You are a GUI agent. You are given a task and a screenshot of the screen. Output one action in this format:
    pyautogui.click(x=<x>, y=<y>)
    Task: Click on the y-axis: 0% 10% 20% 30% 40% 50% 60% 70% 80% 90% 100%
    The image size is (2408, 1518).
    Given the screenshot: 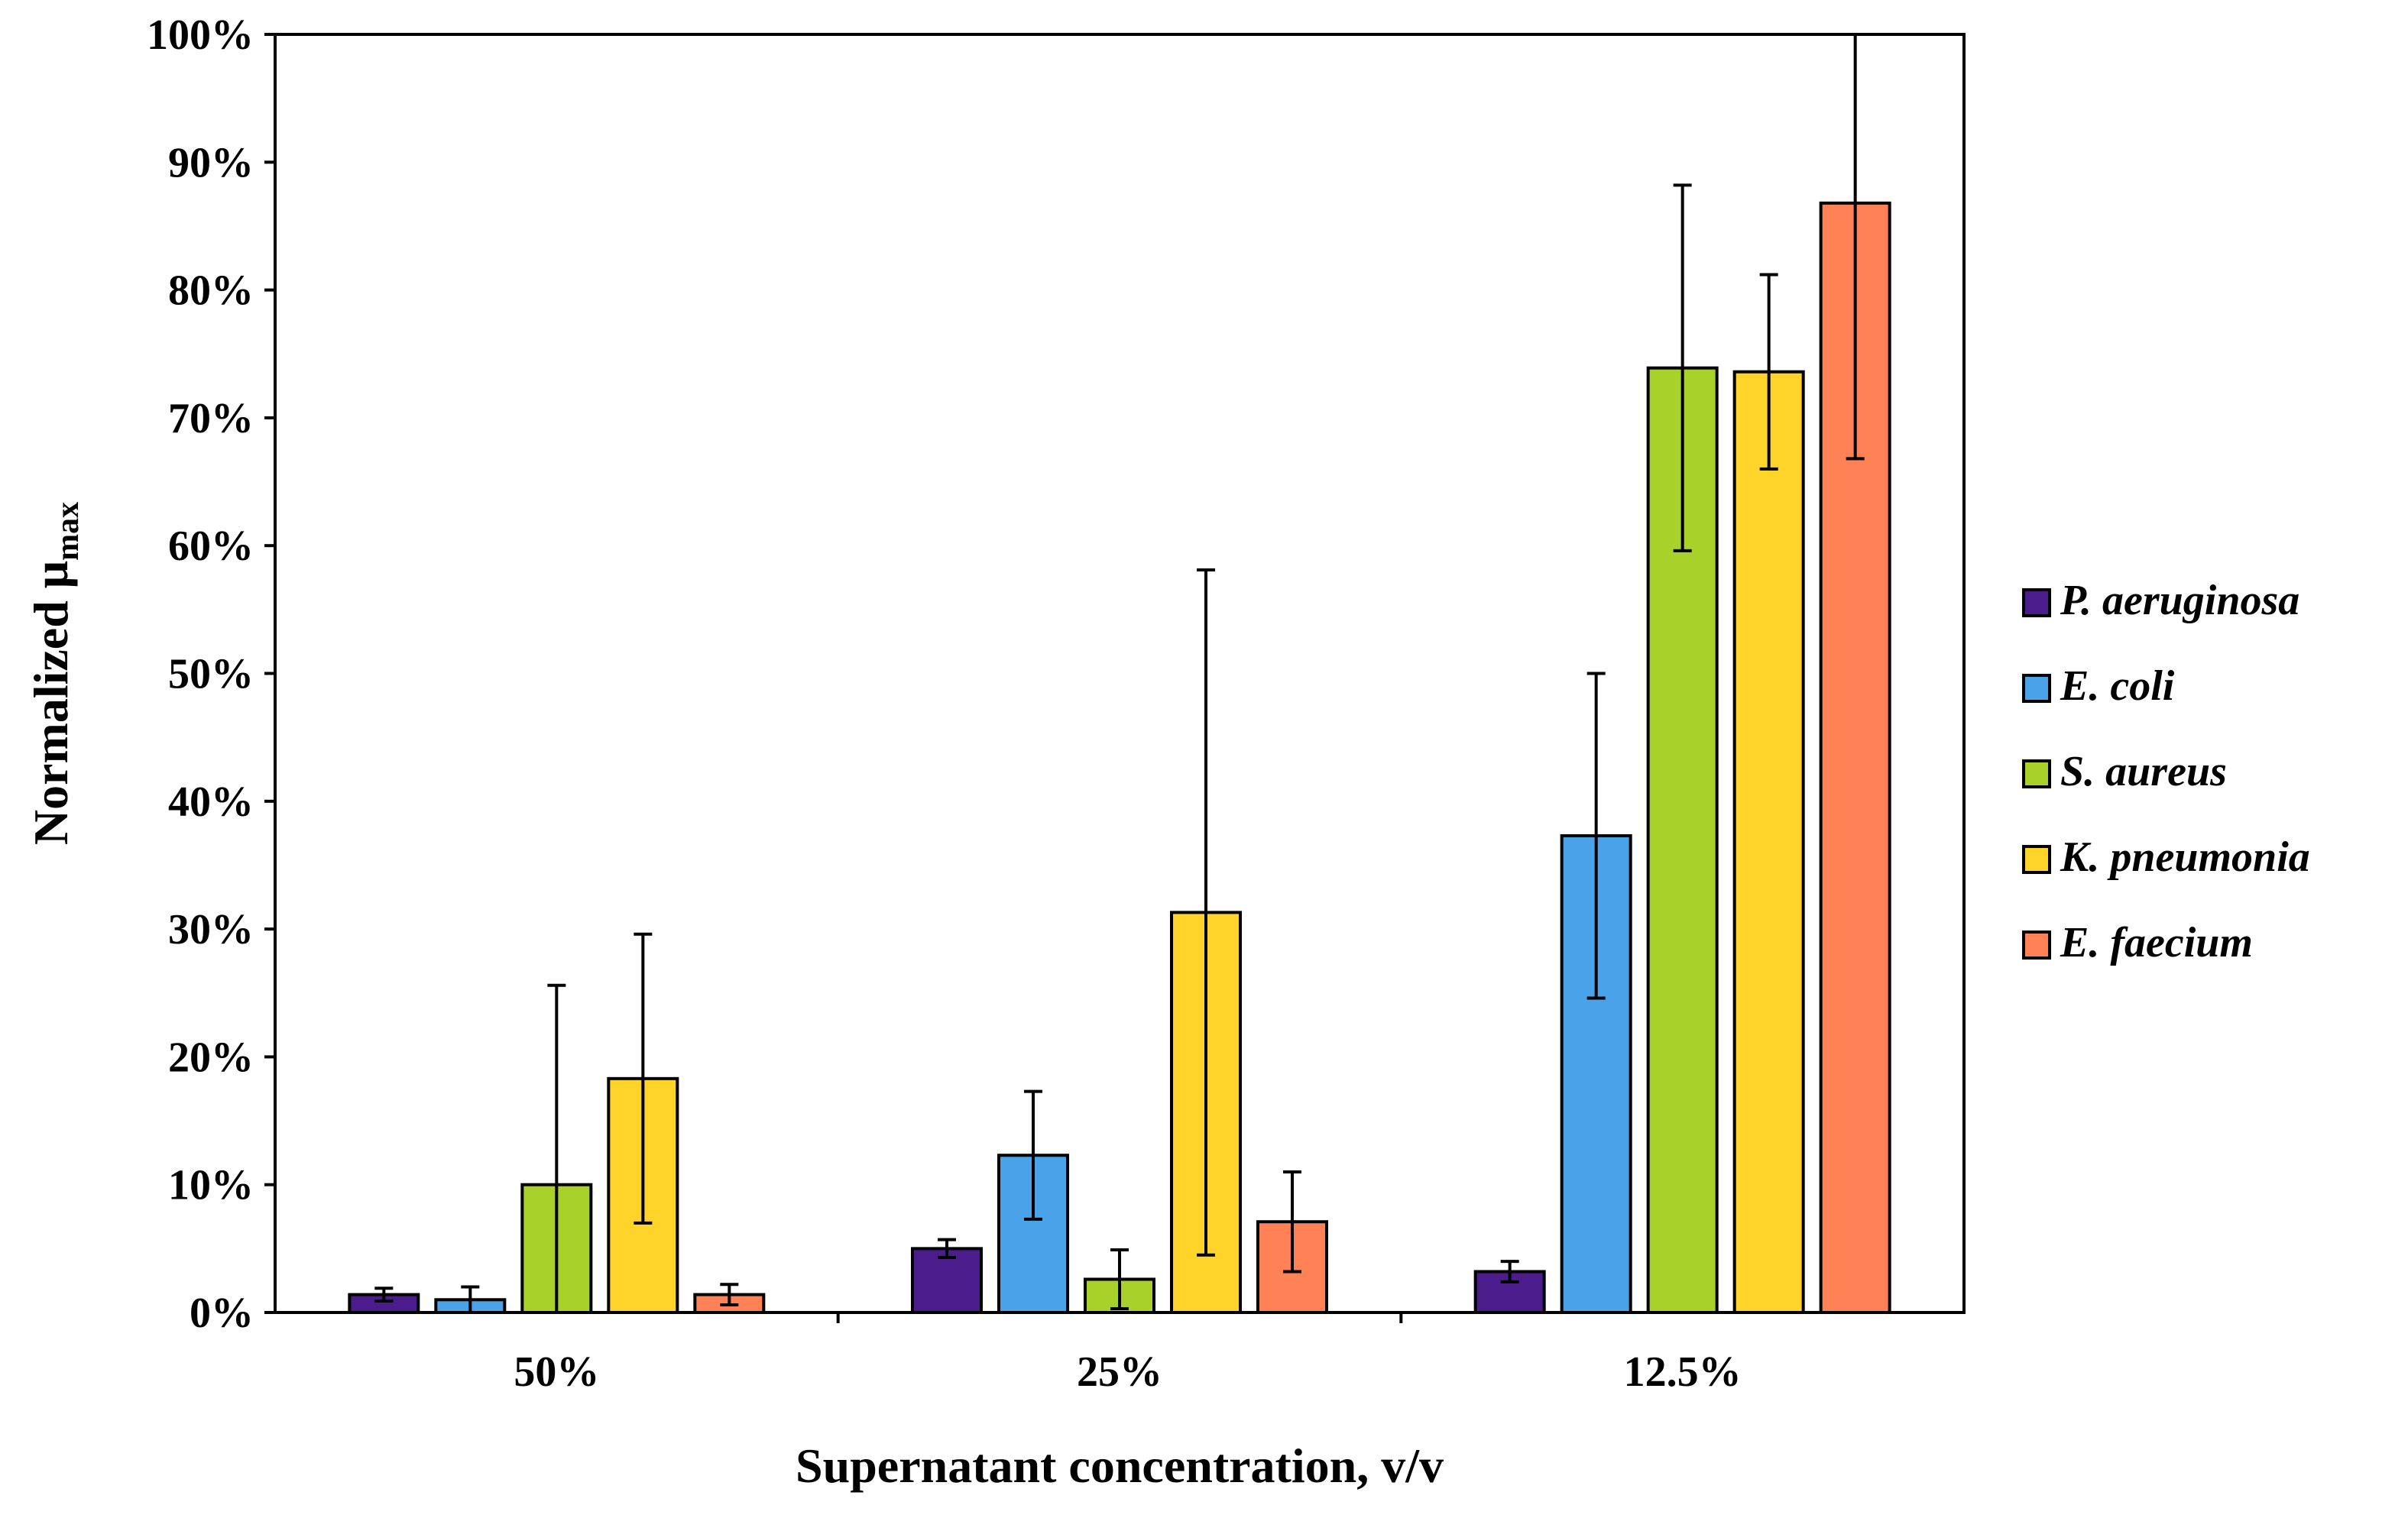 What is the action you would take?
    pyautogui.click(x=211, y=674)
    